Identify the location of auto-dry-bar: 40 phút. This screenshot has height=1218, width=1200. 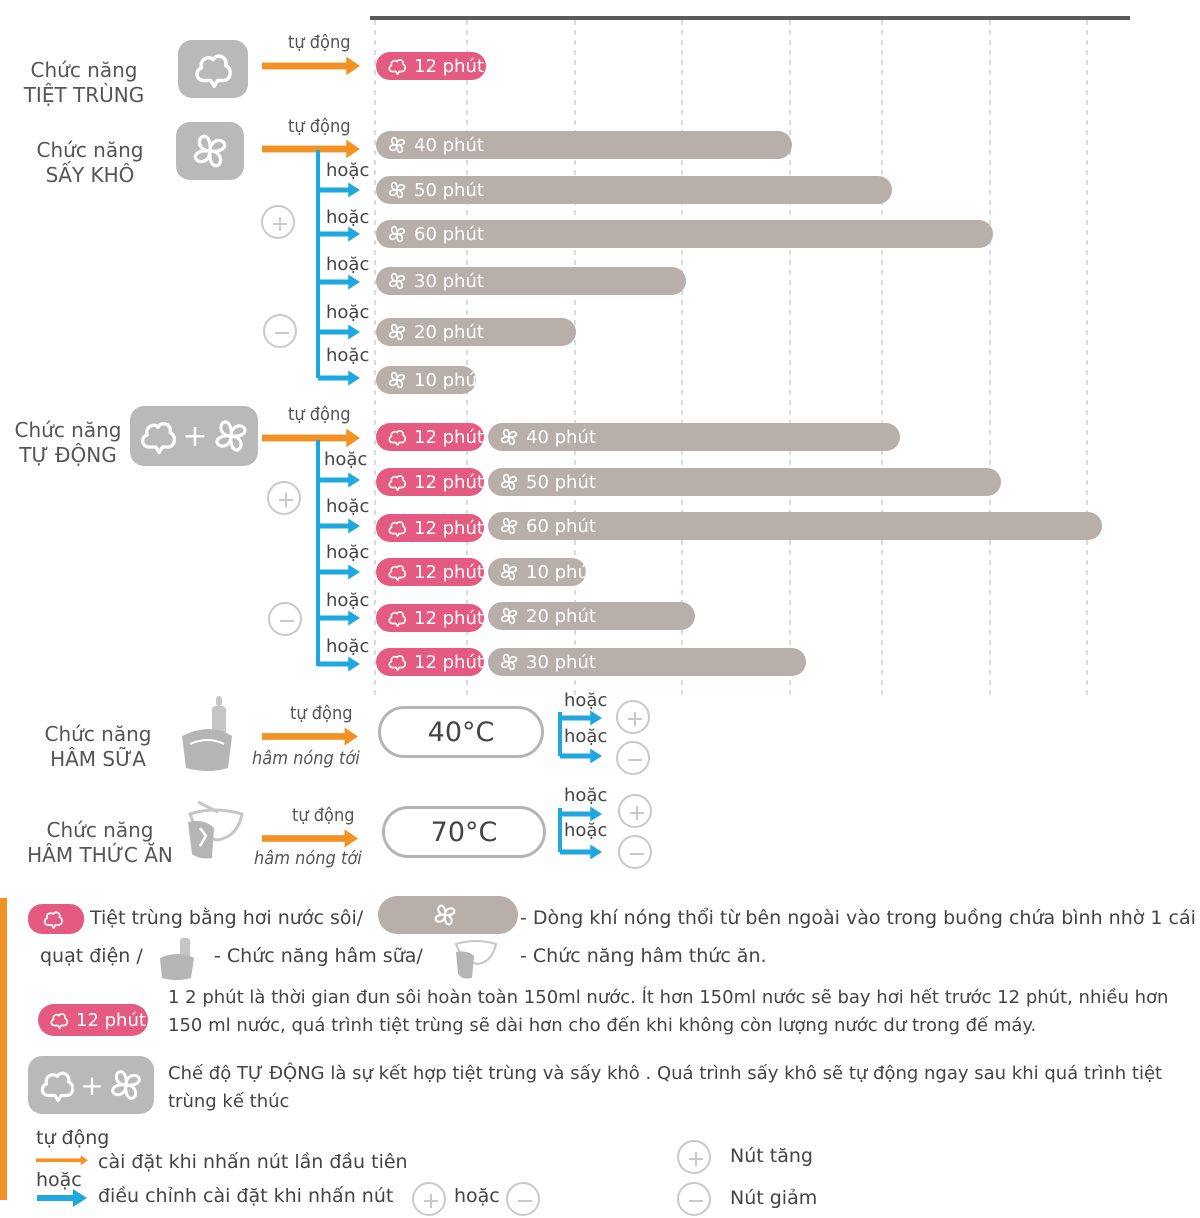
(694, 437).